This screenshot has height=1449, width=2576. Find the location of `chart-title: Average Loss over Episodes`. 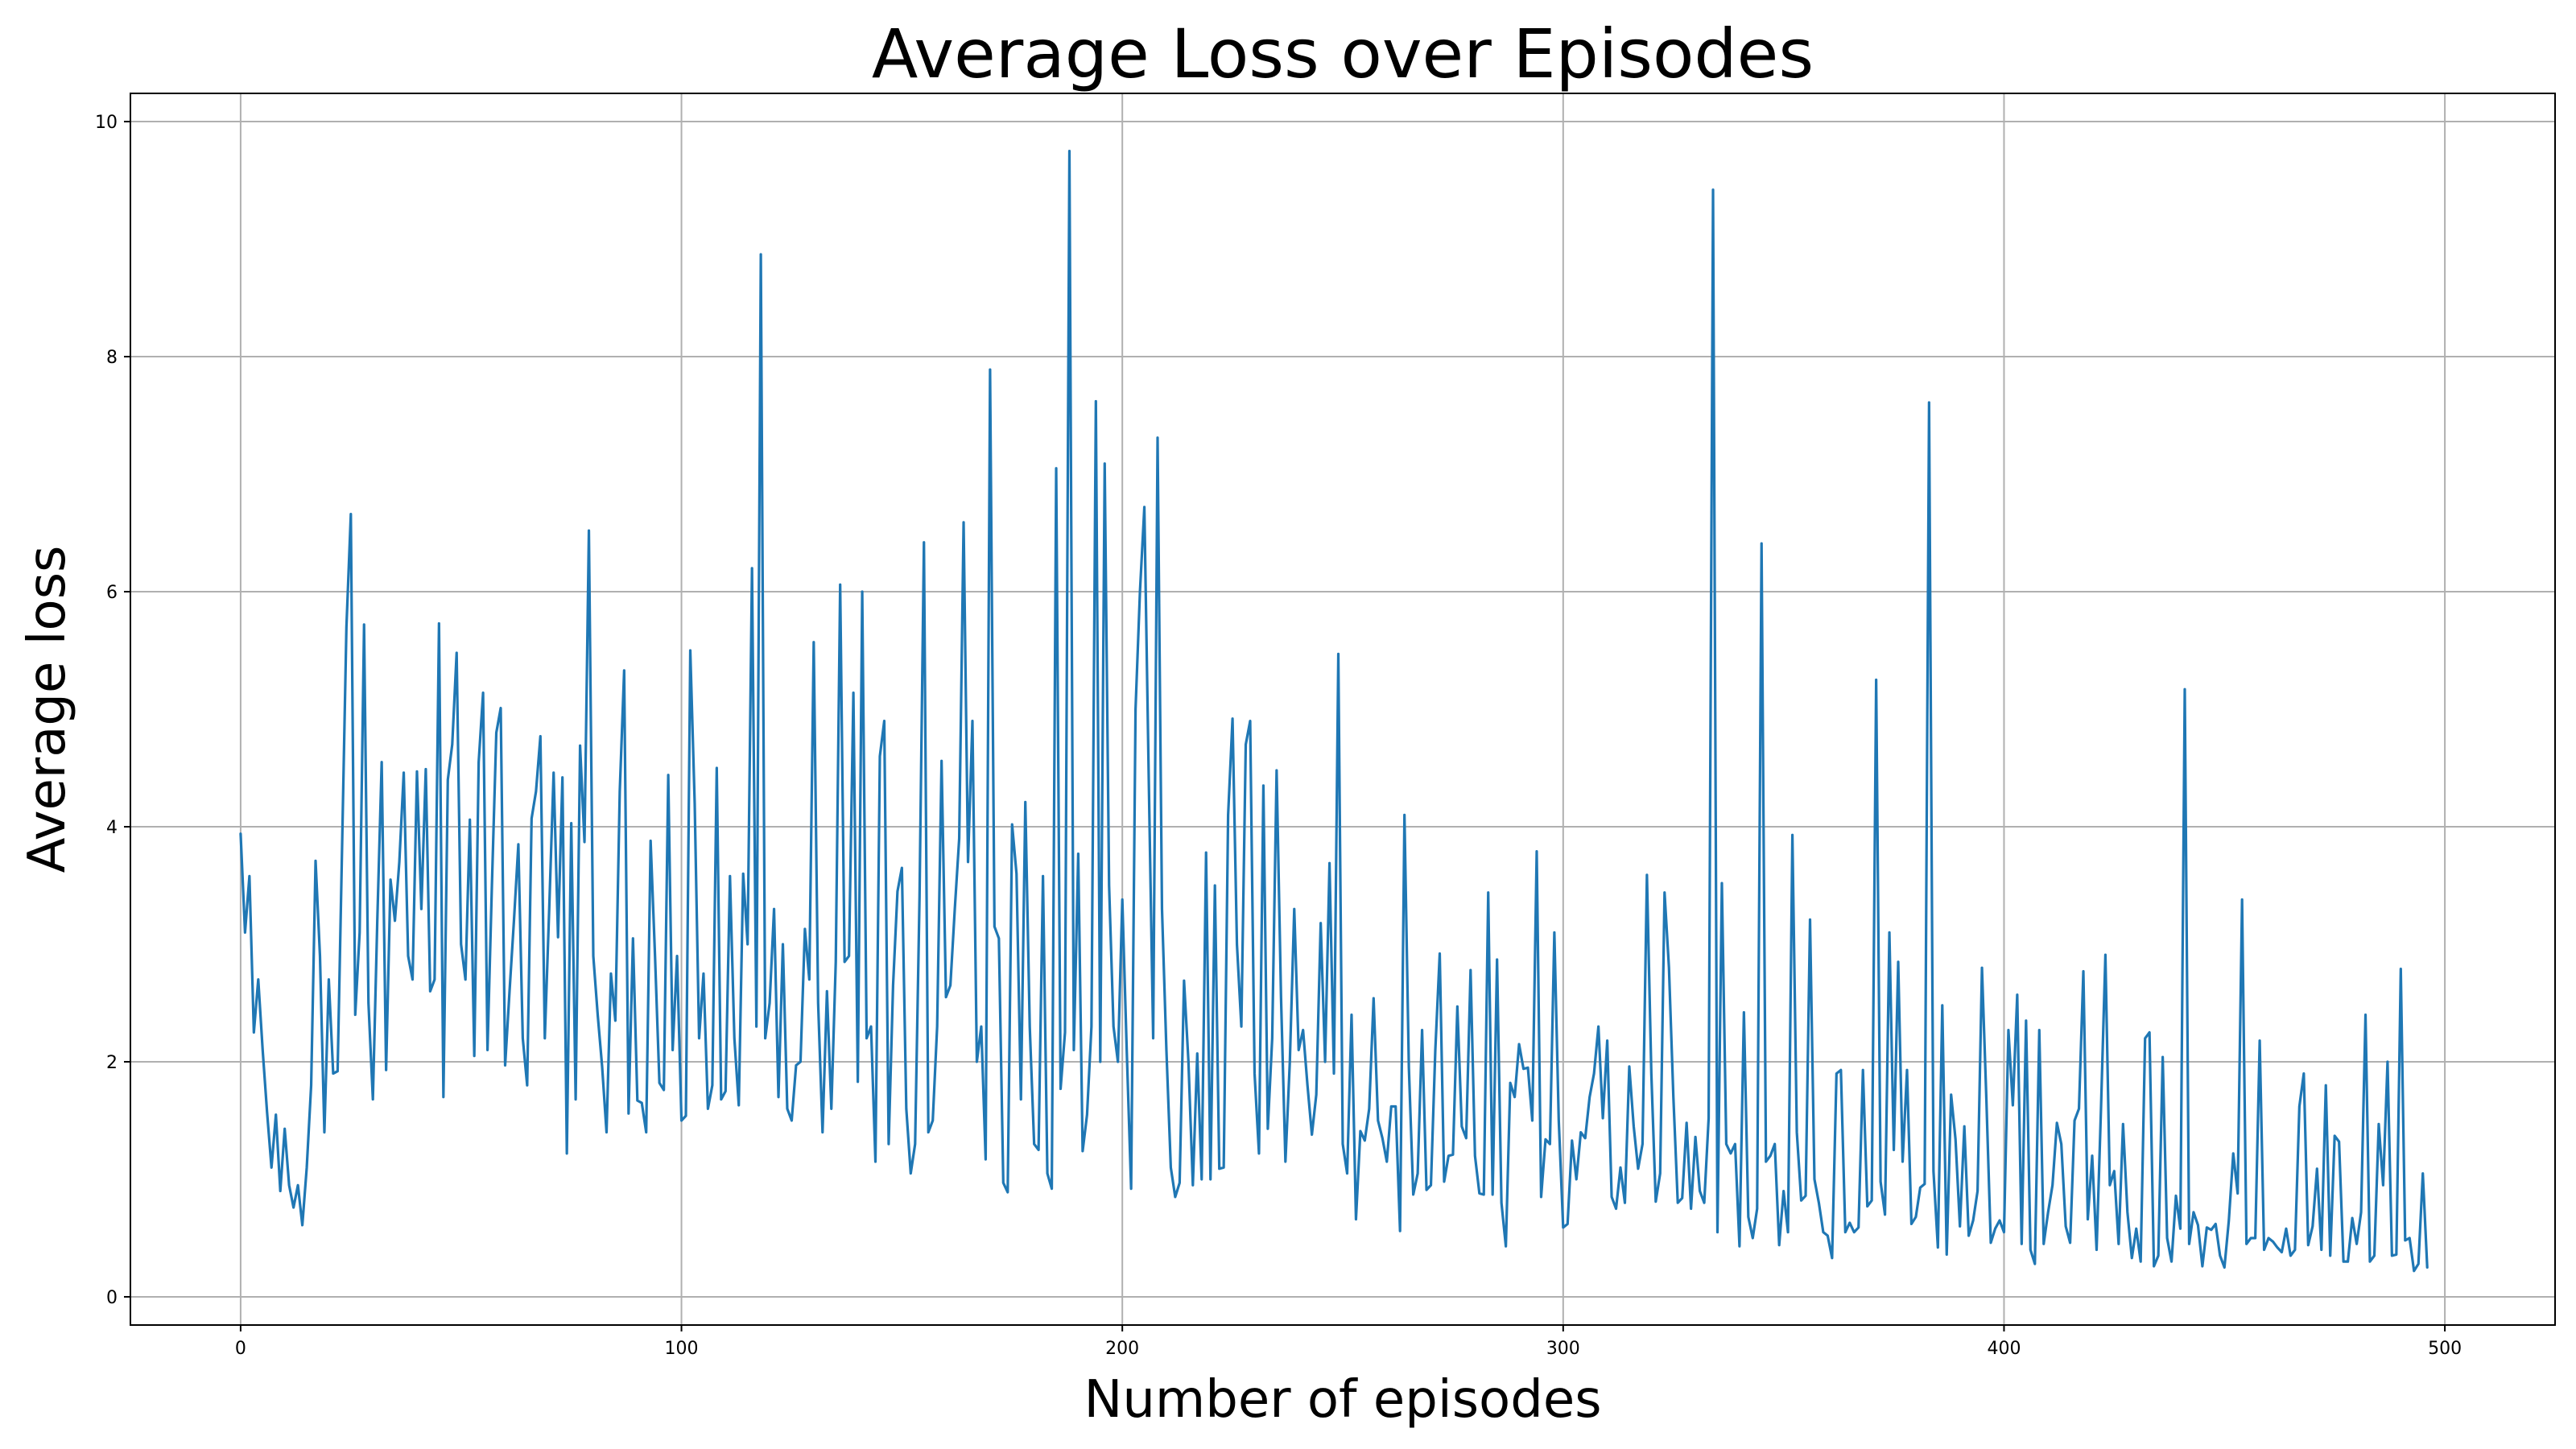

chart-title: Average Loss over Episodes is located at coordinates (1343, 53).